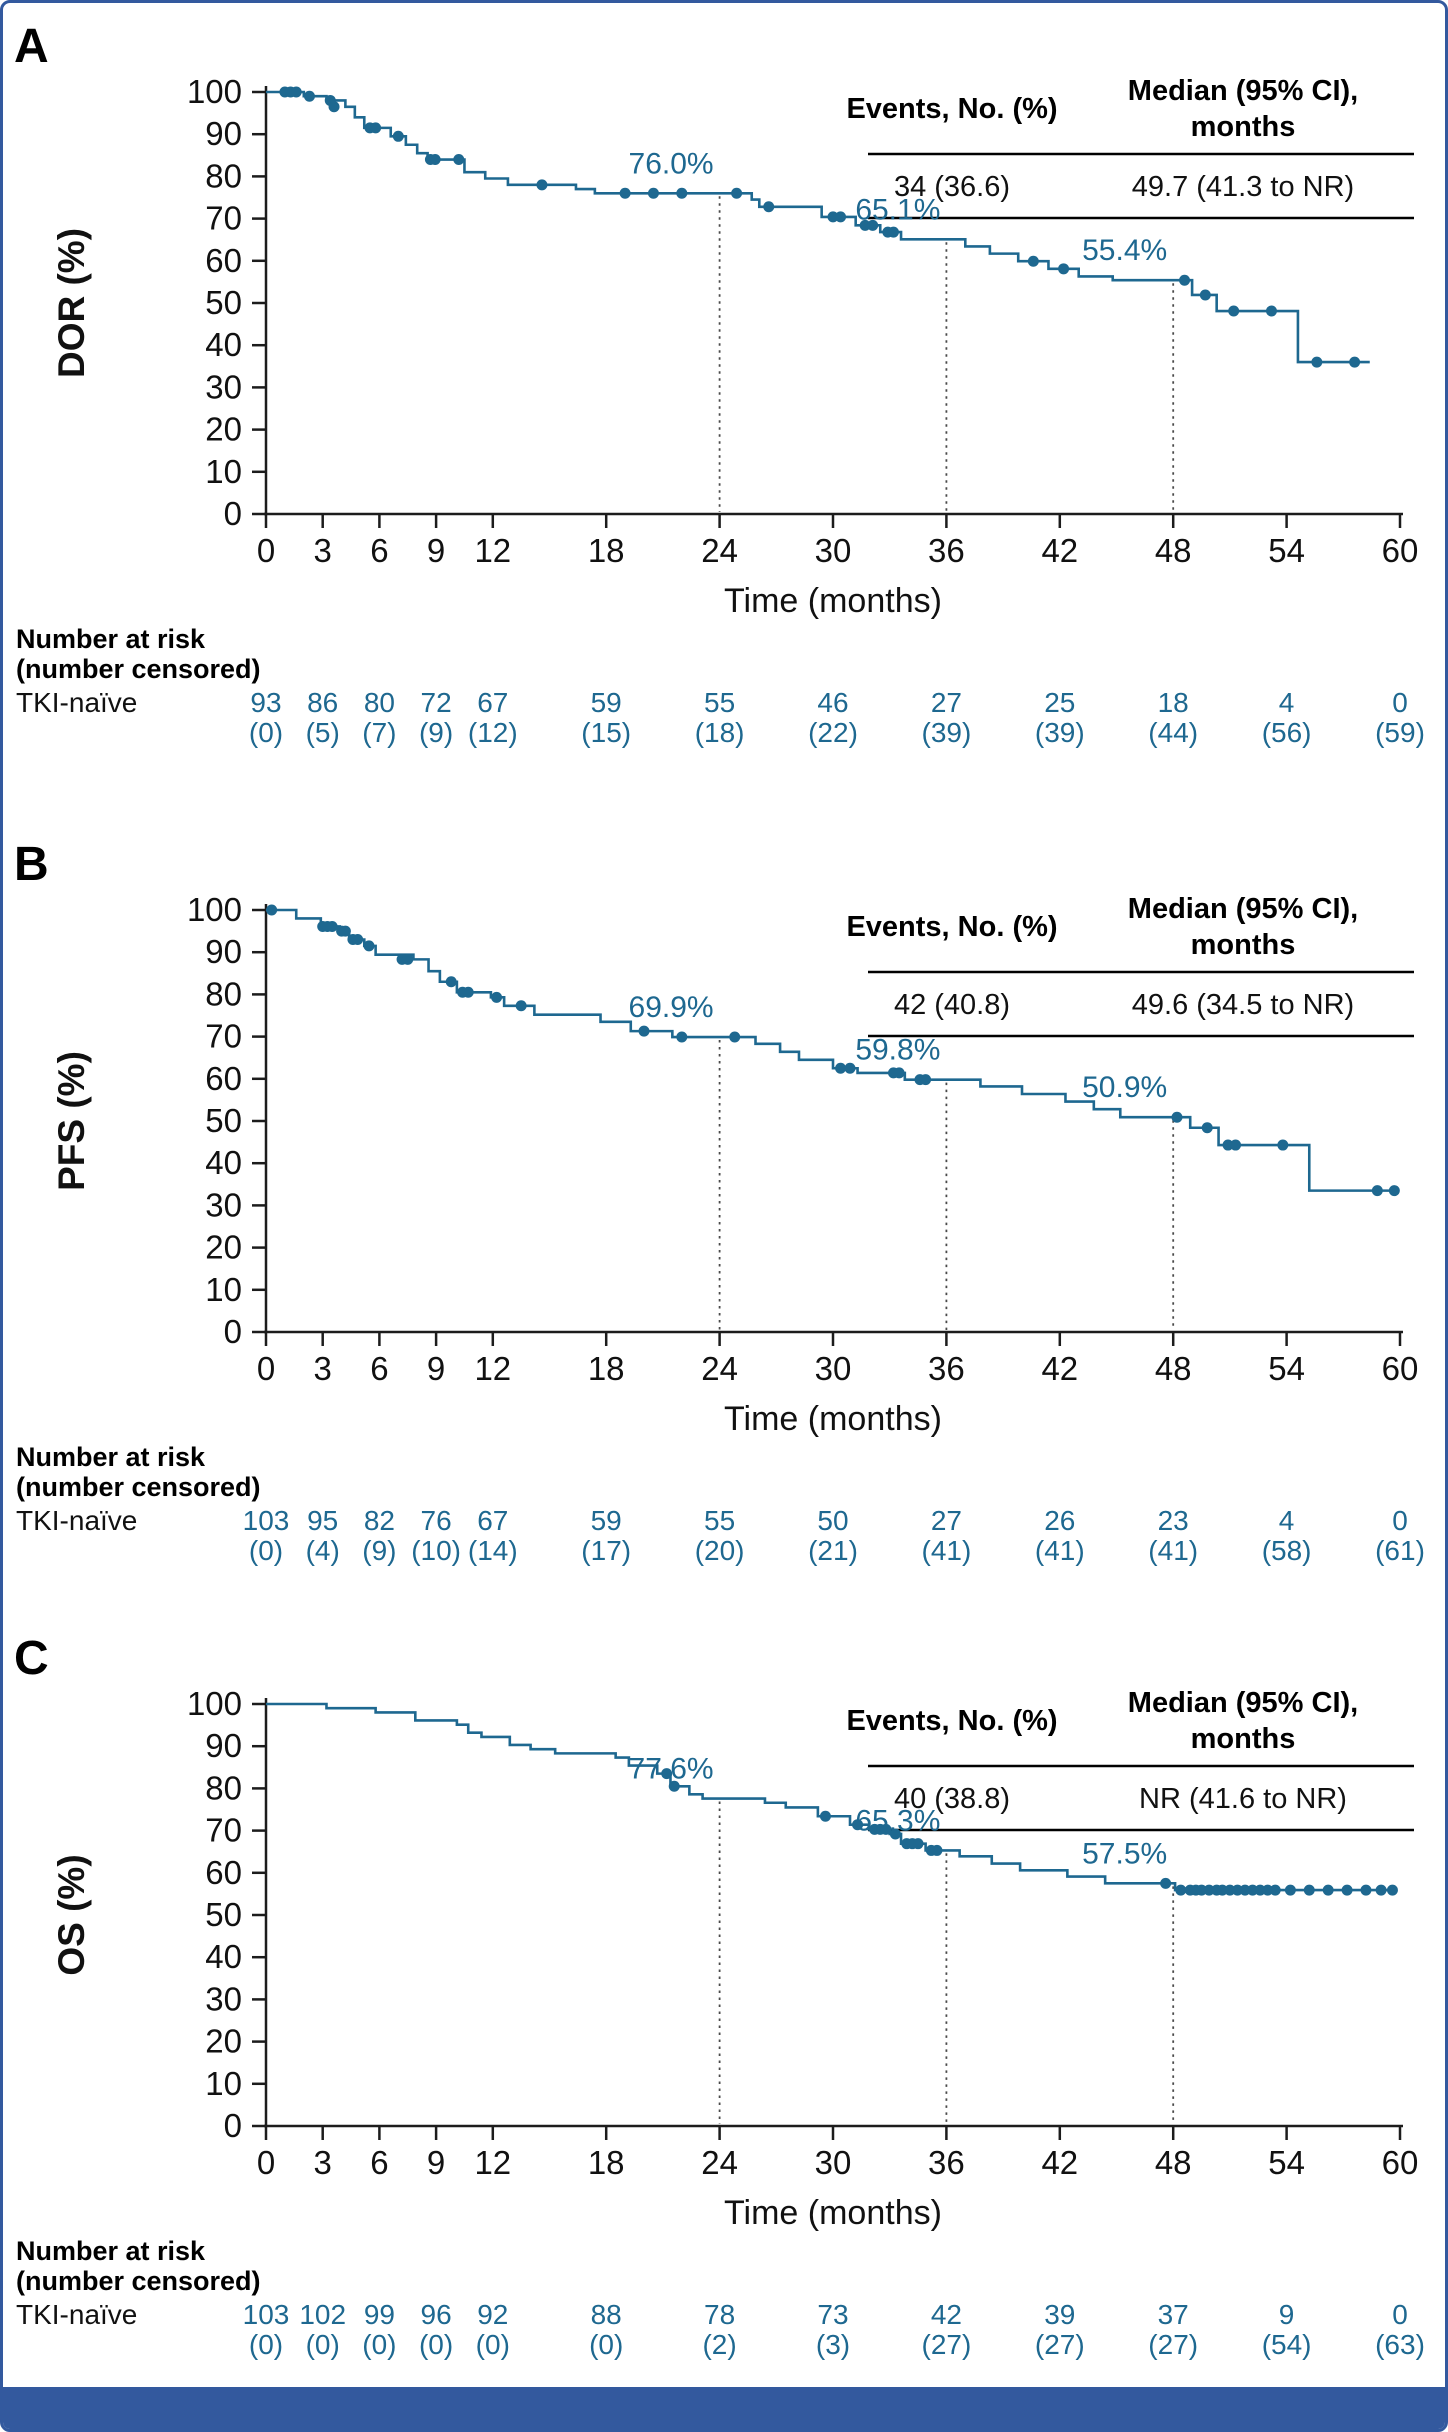 The image size is (1448, 2432). I want to click on x-tick-label: 18, so click(606, 1368).